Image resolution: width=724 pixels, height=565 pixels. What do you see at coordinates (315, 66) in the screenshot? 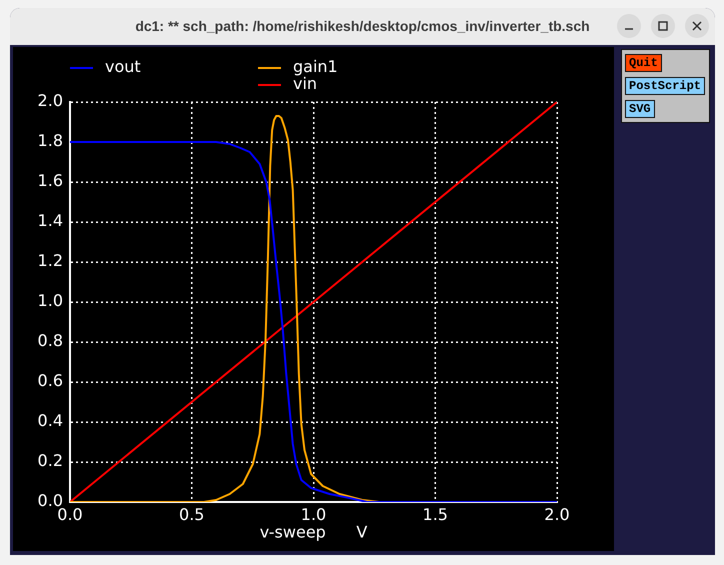
I see `legend-label: gain1` at bounding box center [315, 66].